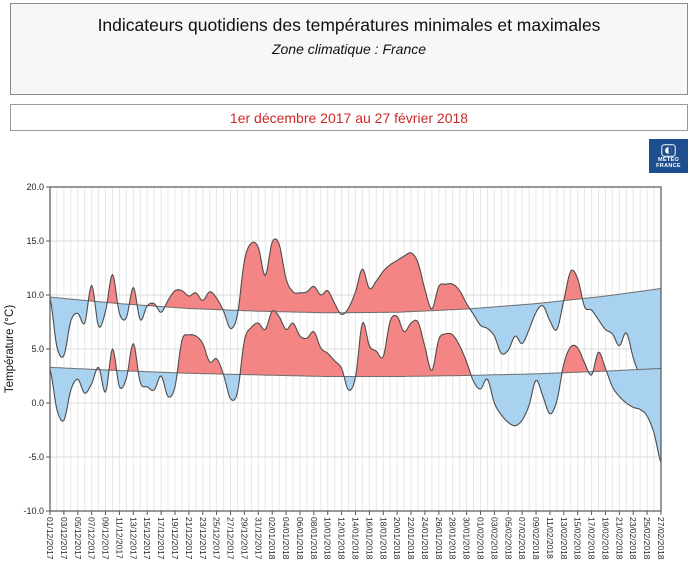 This screenshot has height=573, width=700. Describe the element at coordinates (286, 538) in the screenshot. I see `svg-text: 04/01/2018` at that location.